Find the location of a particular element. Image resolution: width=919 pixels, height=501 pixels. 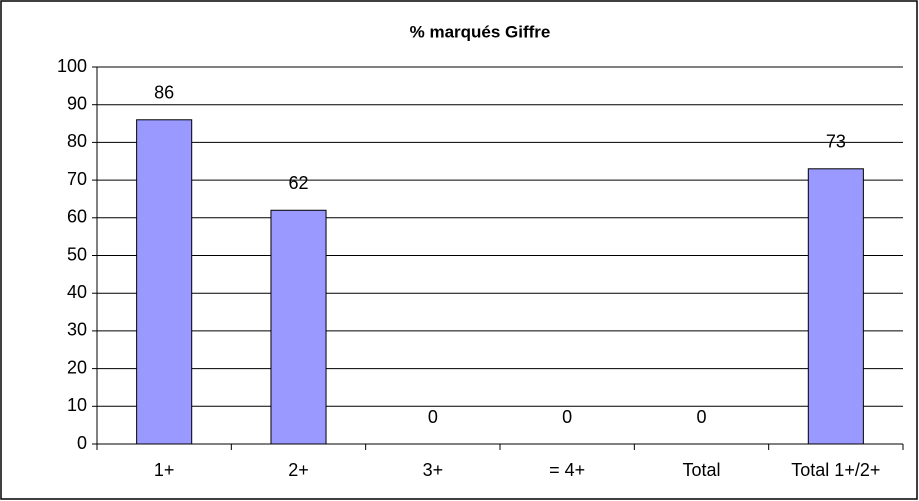

x-tick-label: 2+ is located at coordinates (298, 470).